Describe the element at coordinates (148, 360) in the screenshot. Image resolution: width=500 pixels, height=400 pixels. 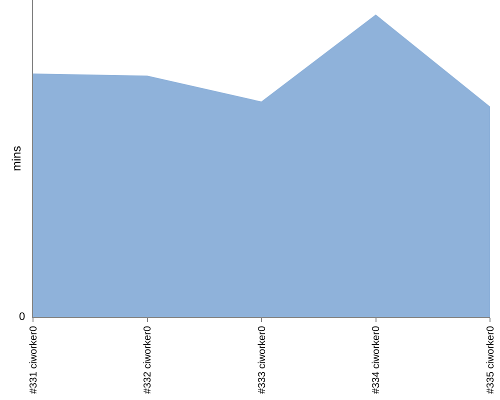
I see `x-tick-label: #332 ciworker0` at that location.